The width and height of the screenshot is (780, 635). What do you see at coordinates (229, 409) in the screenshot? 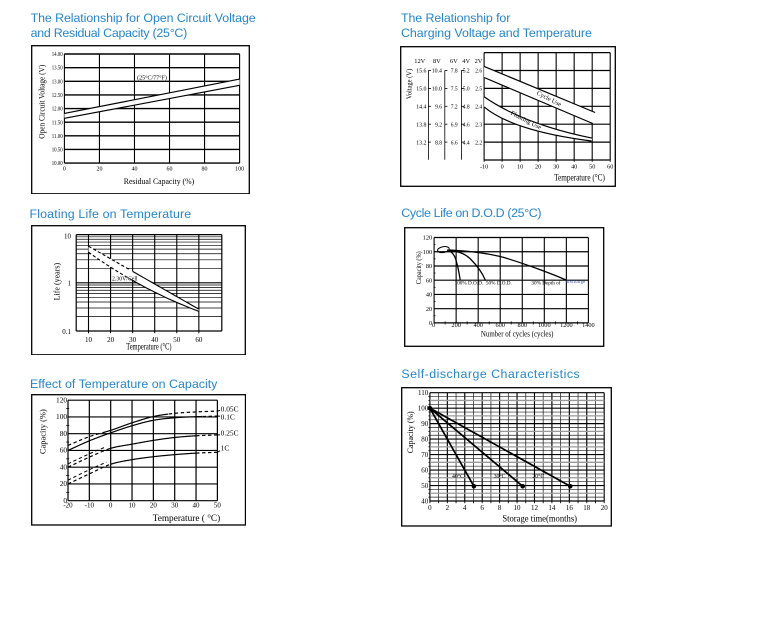
I see `svg-text: 0.05C` at bounding box center [229, 409].